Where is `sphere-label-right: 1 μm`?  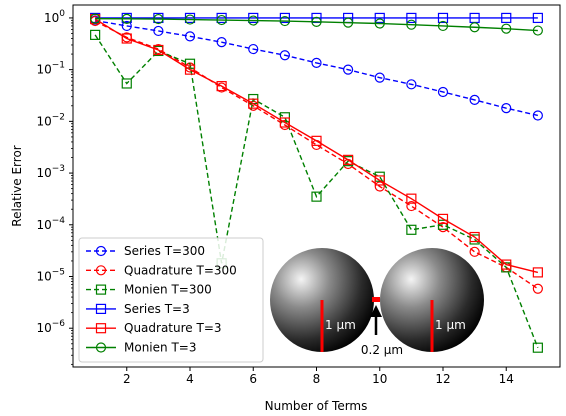
sphere-label-right: 1 μm is located at coordinates (450, 325).